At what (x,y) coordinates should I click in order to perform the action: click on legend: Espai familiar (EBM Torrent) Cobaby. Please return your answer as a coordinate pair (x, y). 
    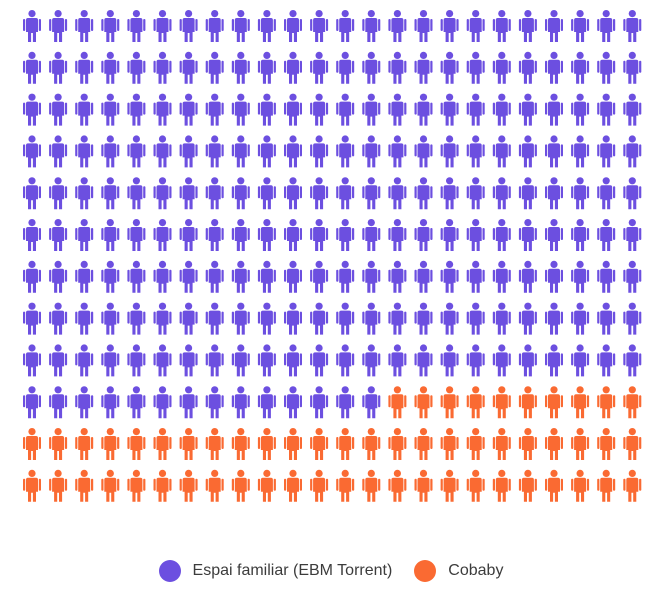
    Looking at the image, I should click on (331, 571).